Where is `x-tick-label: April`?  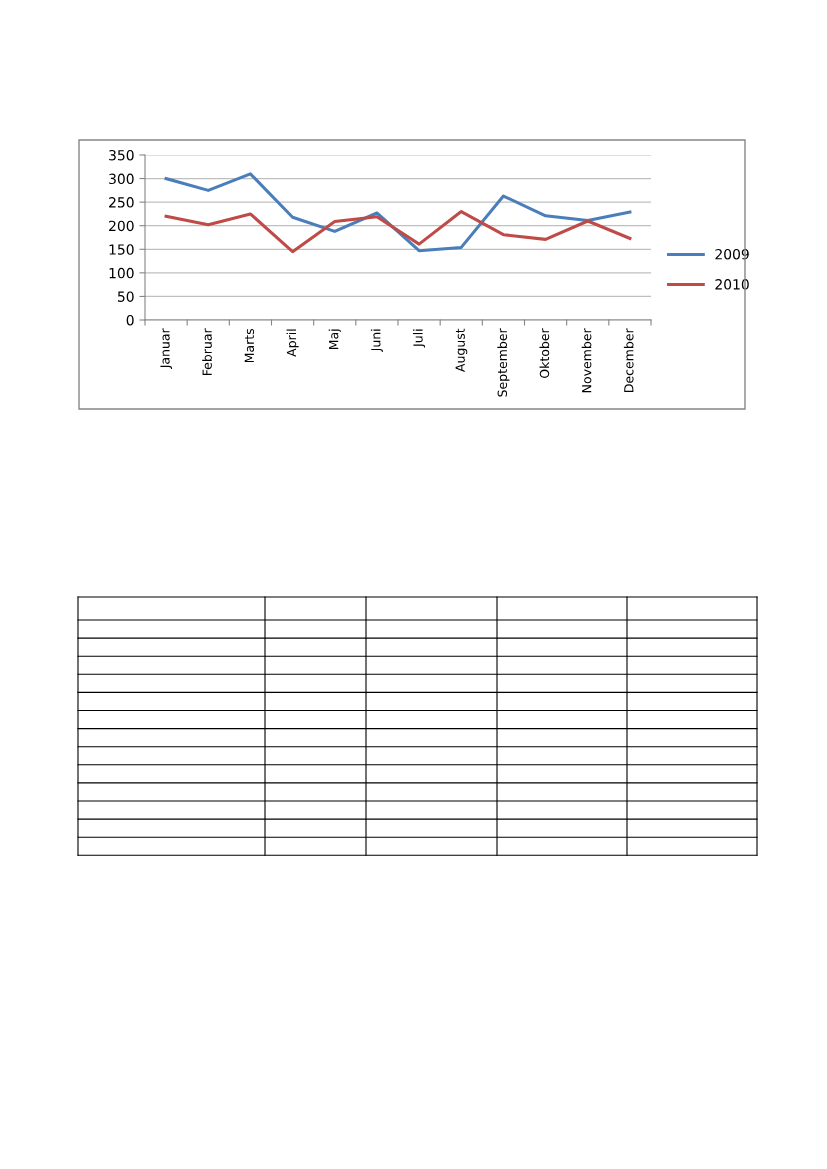
x-tick-label: April is located at coordinates (292, 343).